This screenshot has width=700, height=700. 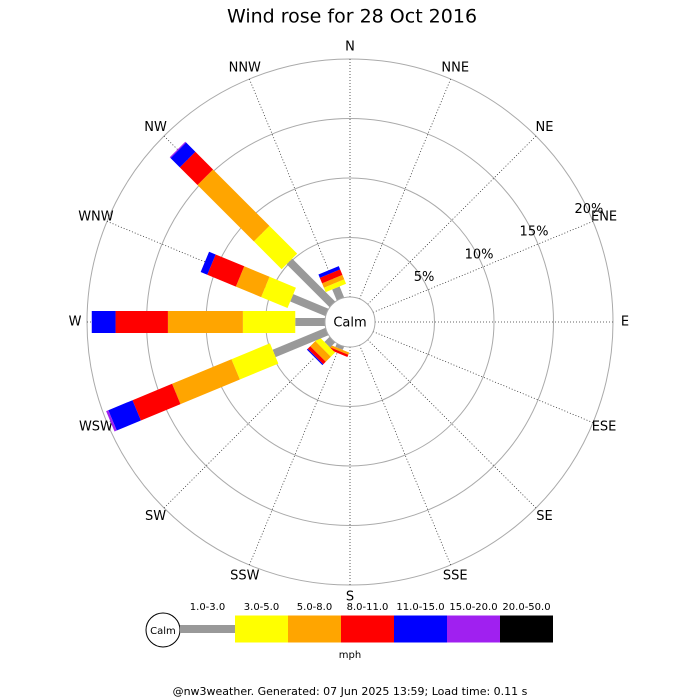 I want to click on legend-label: 5.0-8.0, so click(x=314, y=607).